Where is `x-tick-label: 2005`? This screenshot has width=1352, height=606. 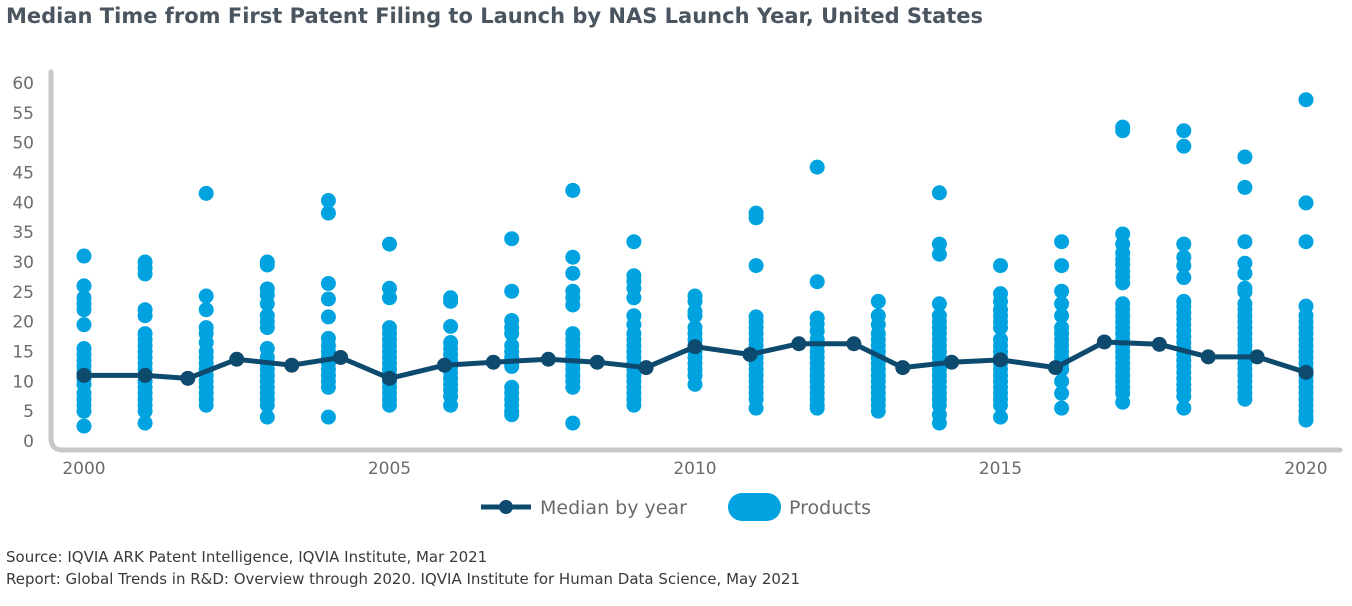
x-tick-label: 2005 is located at coordinates (389, 469).